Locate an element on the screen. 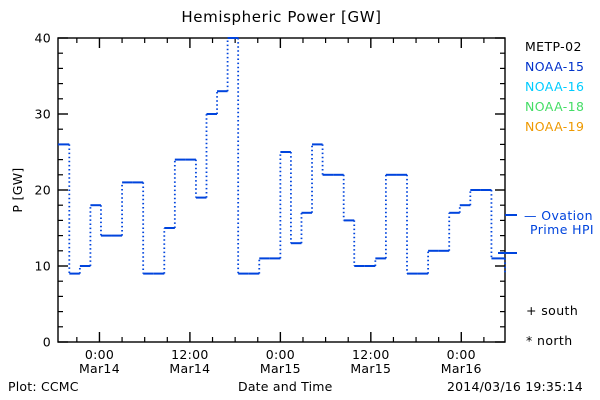 This screenshot has width=600, height=400. x-axis-title: Date and Time is located at coordinates (285, 386).